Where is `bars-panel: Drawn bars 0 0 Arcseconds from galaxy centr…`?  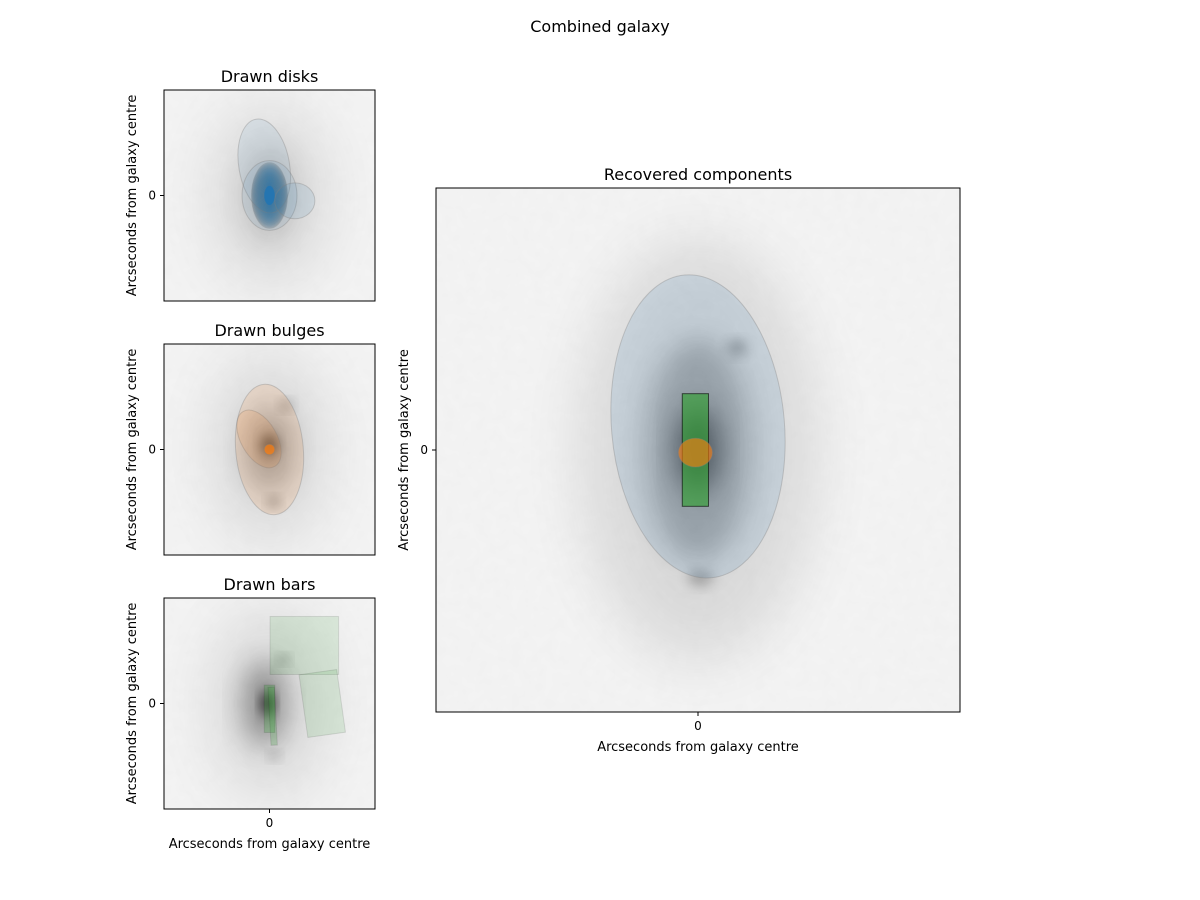 bars-panel: Drawn bars 0 0 Arcseconds from galaxy centr… is located at coordinates (250, 713).